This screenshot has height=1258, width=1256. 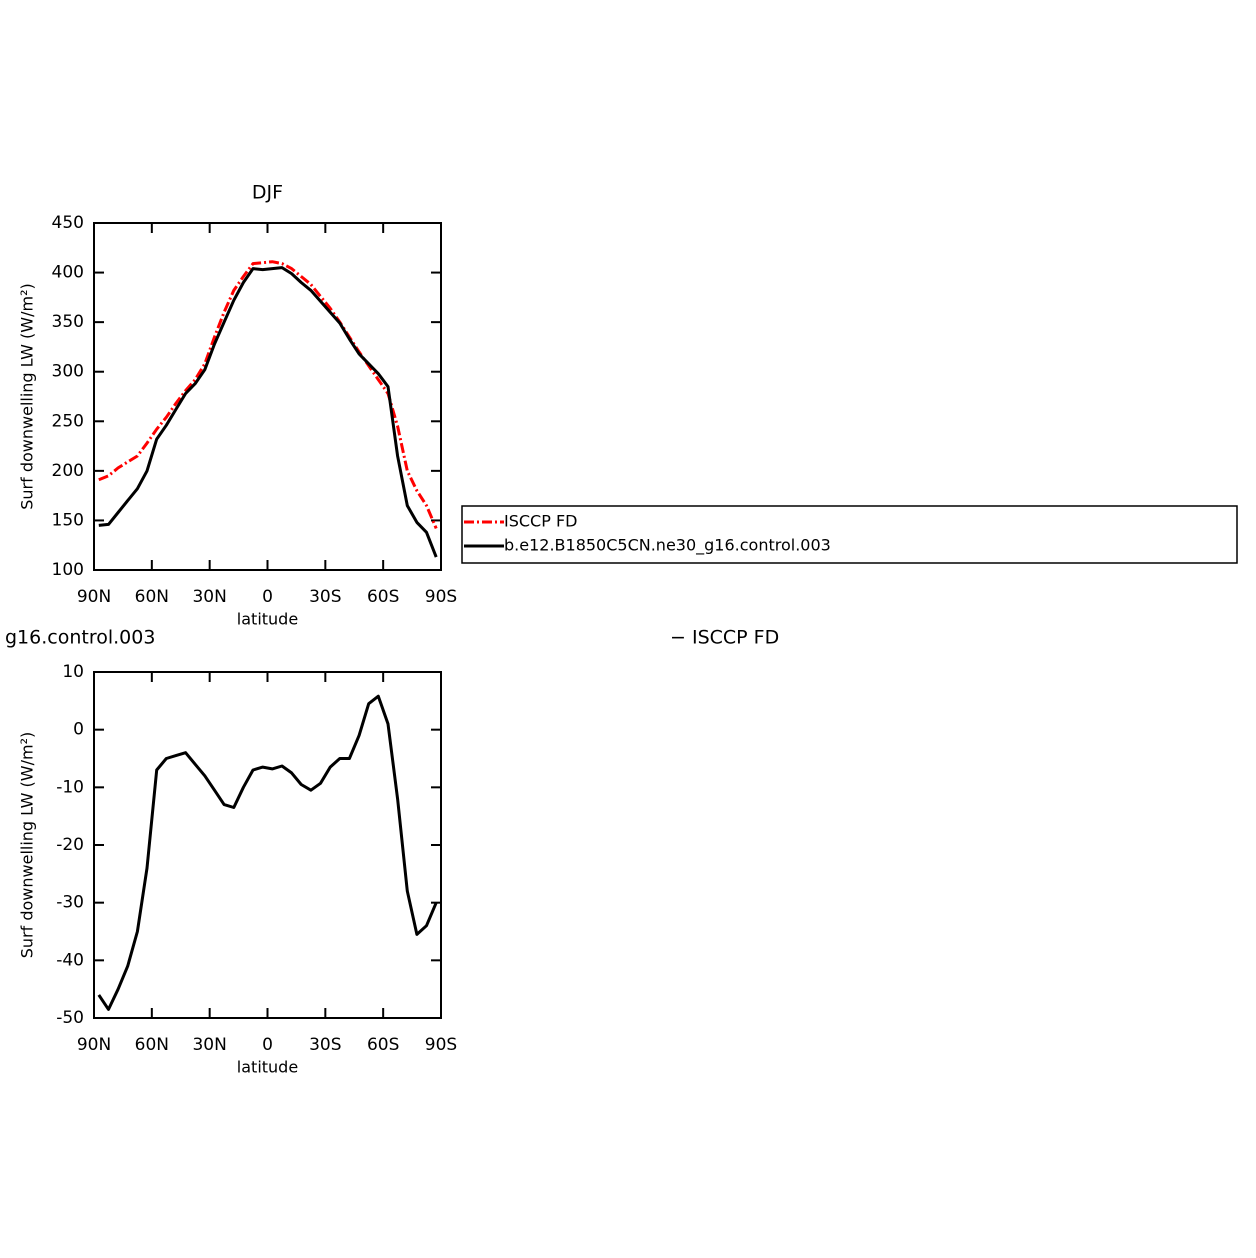 I want to click on y-tick-label: 200, so click(x=68, y=471).